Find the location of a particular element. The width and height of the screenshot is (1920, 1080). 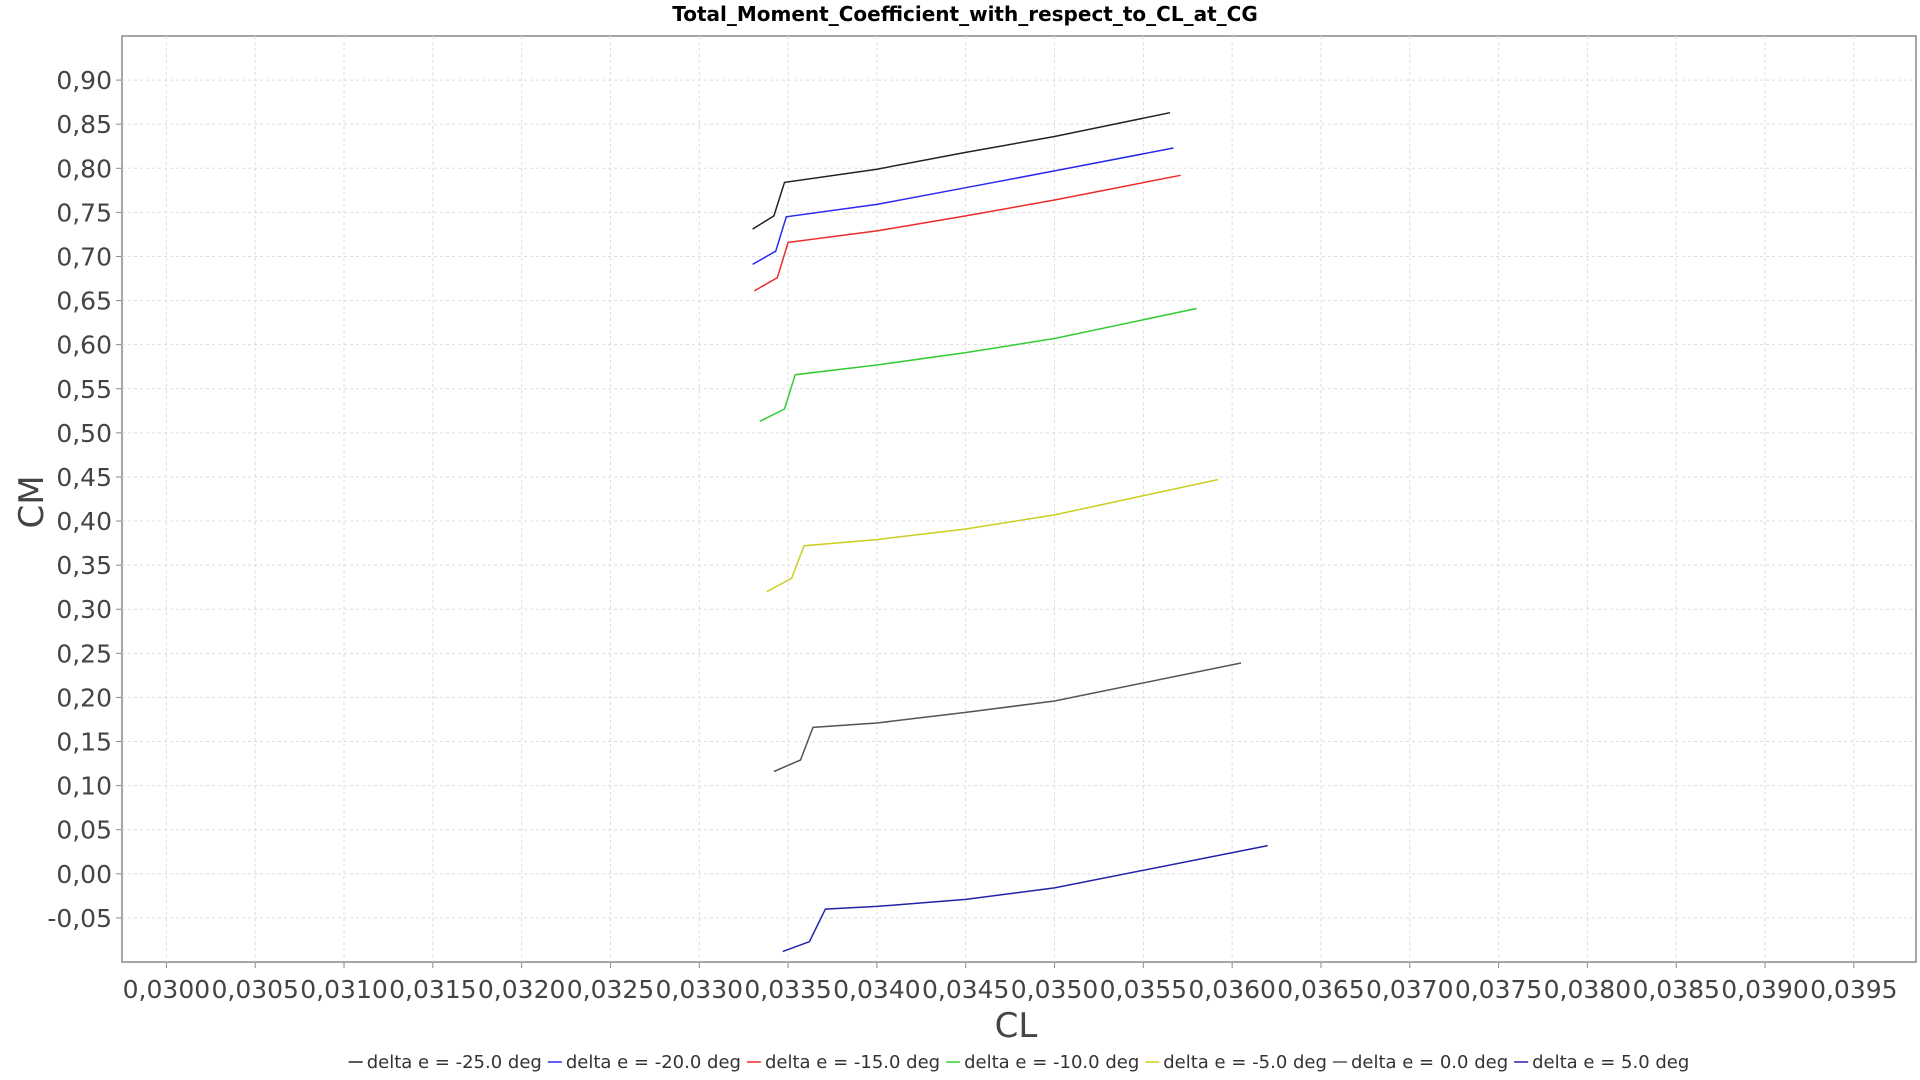

y-tick-label: 0,10 is located at coordinates (84, 786).